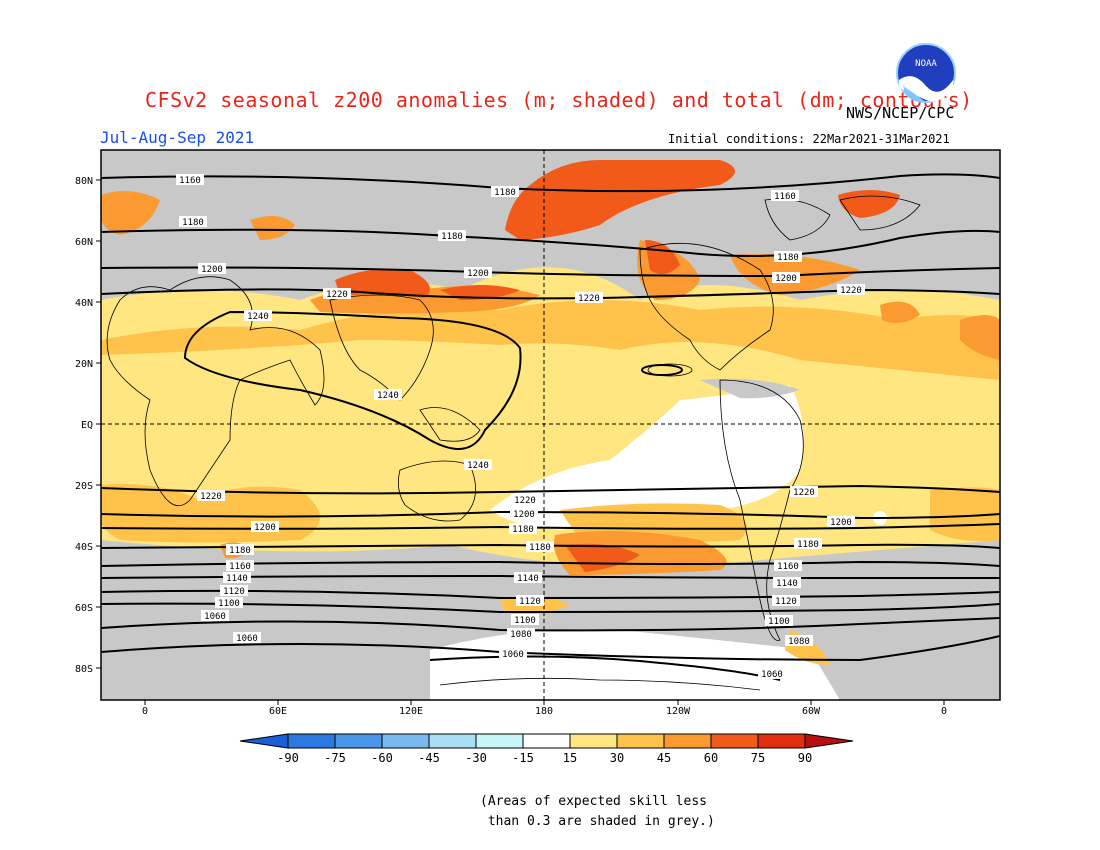 The image size is (1100, 850). Describe the element at coordinates (84, 303) in the screenshot. I see `lat-label: 40N` at that location.